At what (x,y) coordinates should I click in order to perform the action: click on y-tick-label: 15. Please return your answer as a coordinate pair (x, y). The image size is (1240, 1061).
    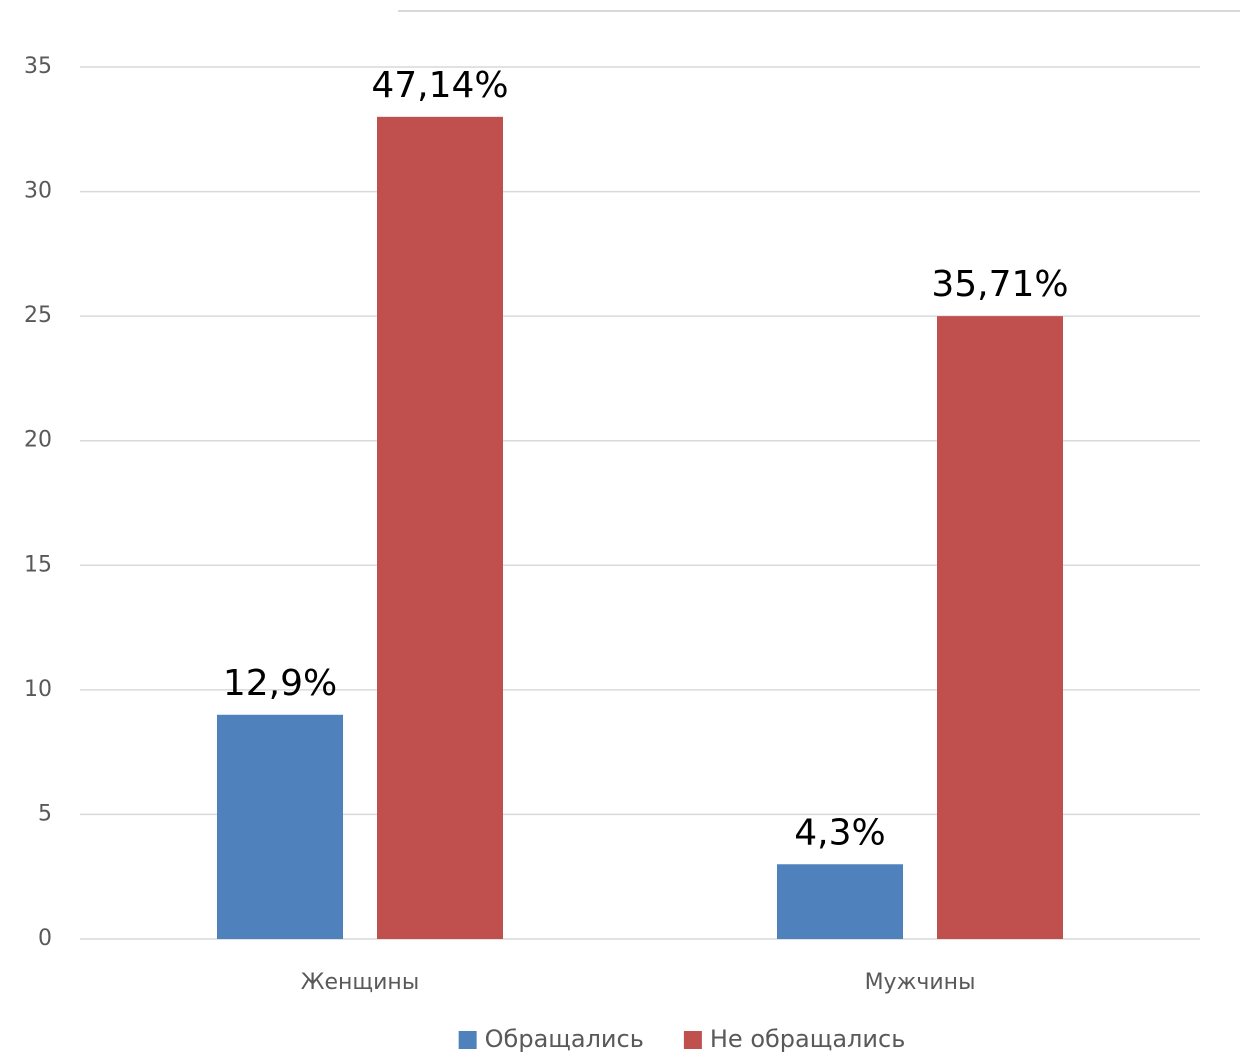
    Looking at the image, I should click on (38, 564).